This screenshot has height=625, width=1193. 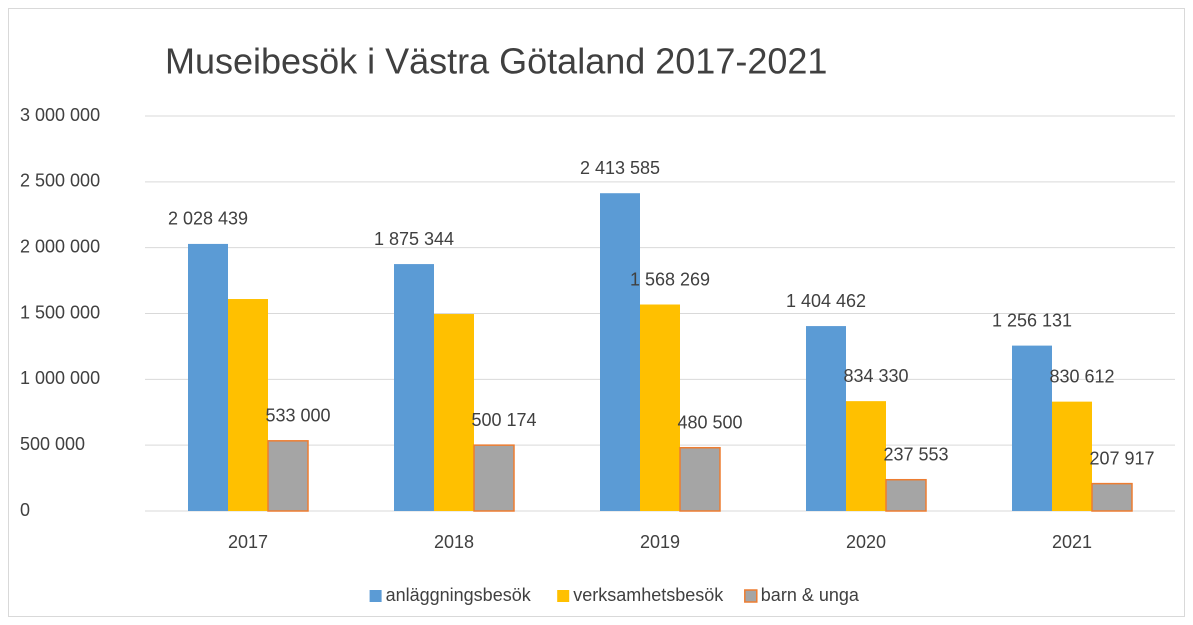 What do you see at coordinates (459, 595) in the screenshot?
I see `legend-label: anläggningsbesök` at bounding box center [459, 595].